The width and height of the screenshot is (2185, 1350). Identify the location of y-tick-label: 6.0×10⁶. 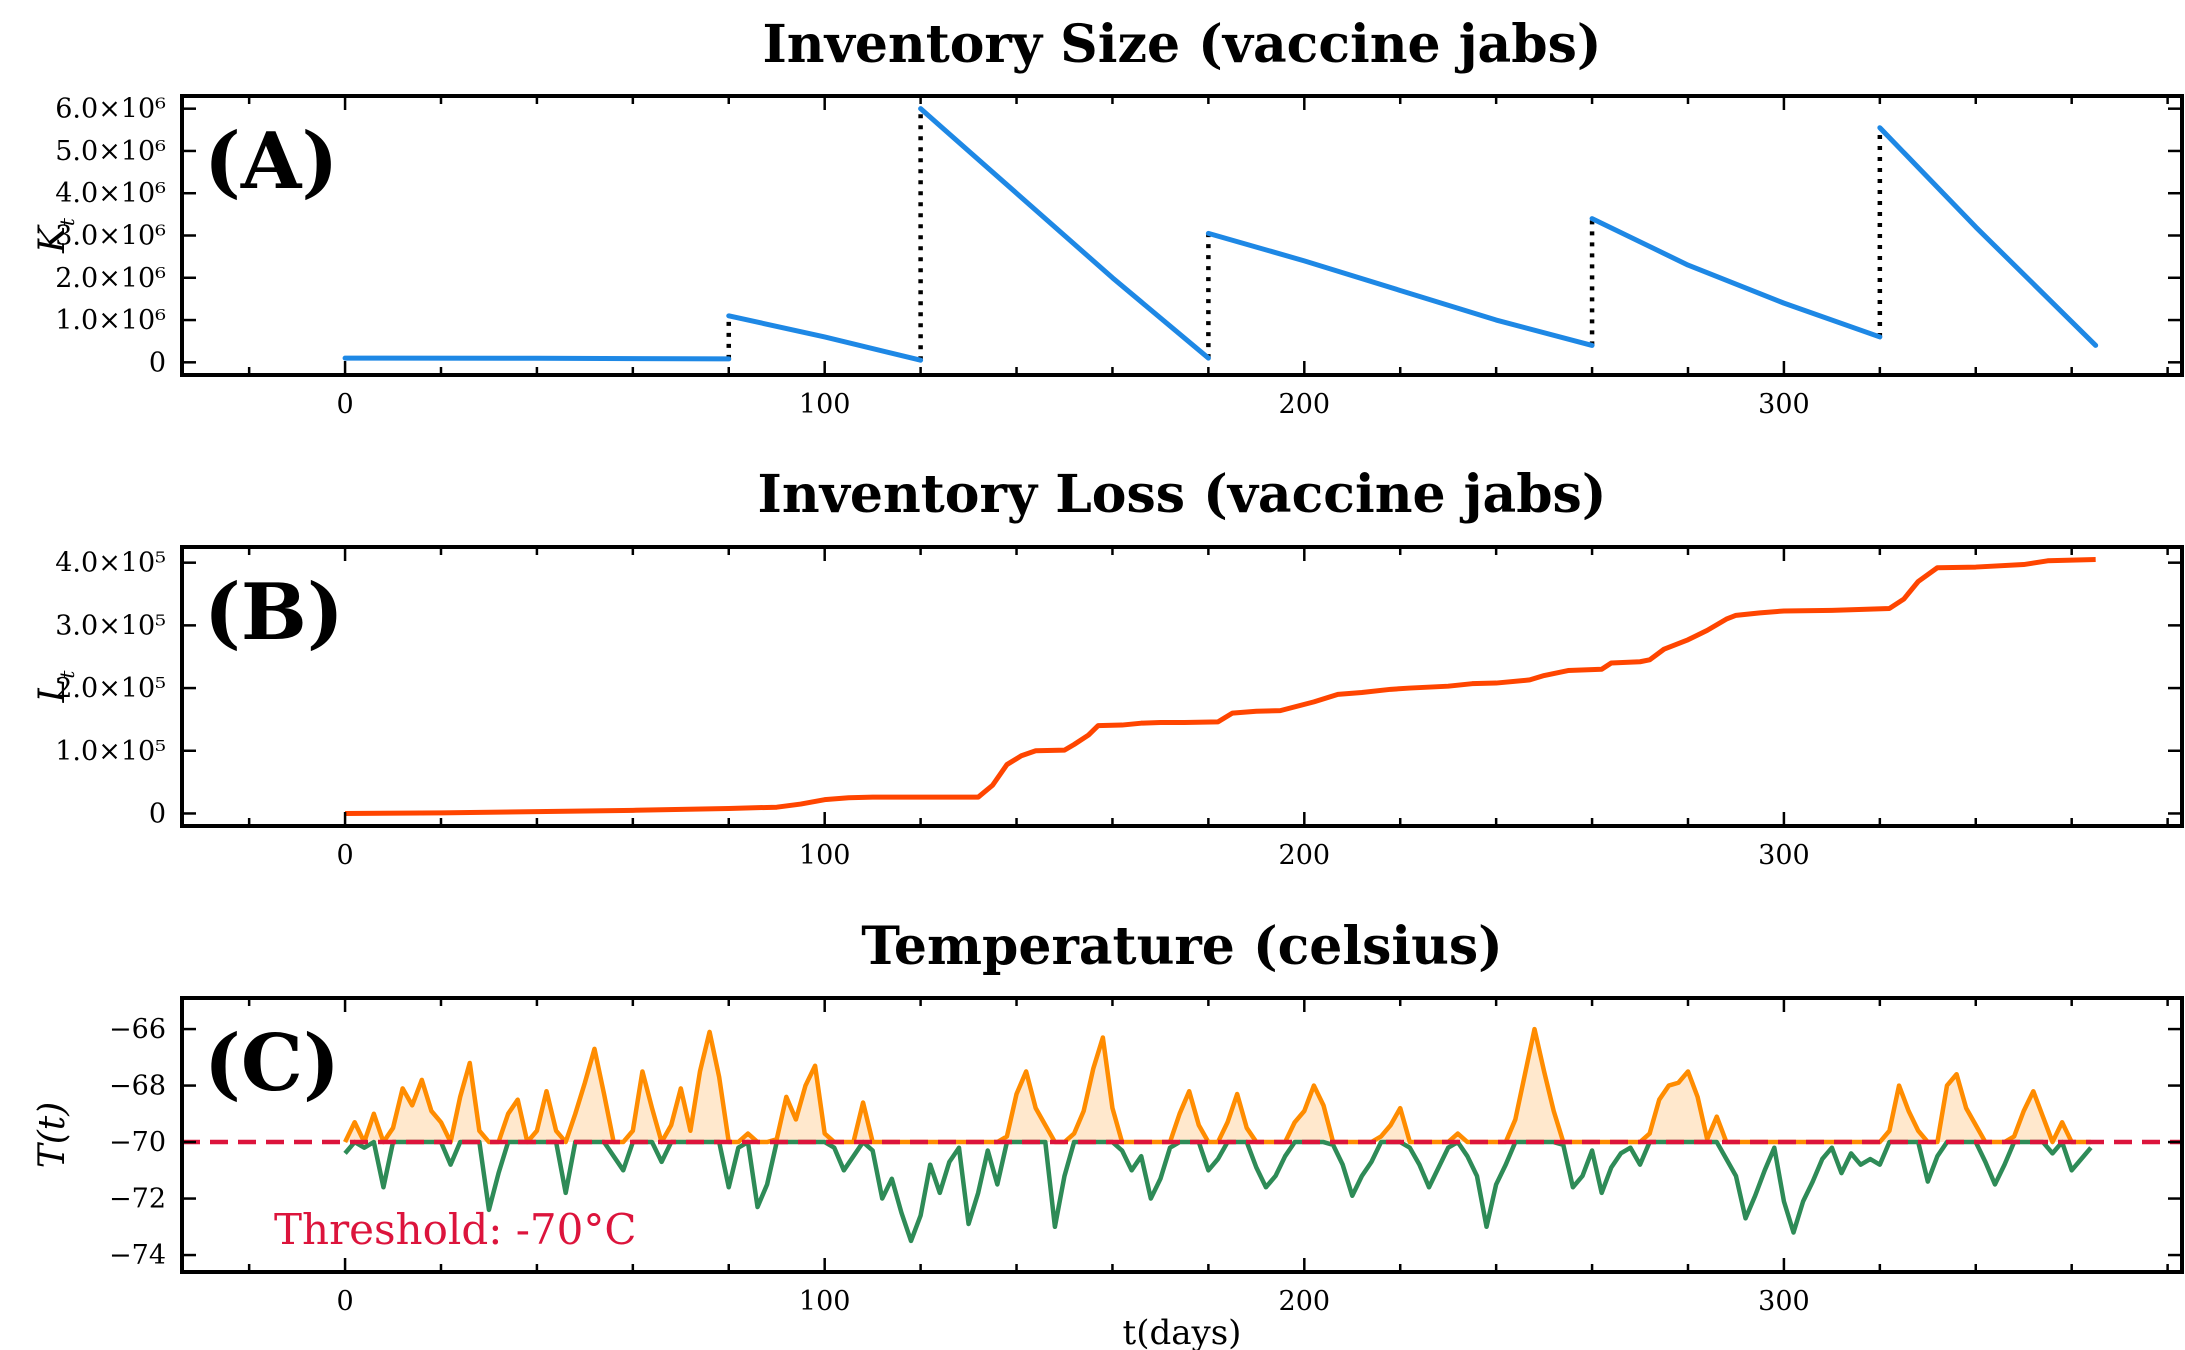
(110, 109).